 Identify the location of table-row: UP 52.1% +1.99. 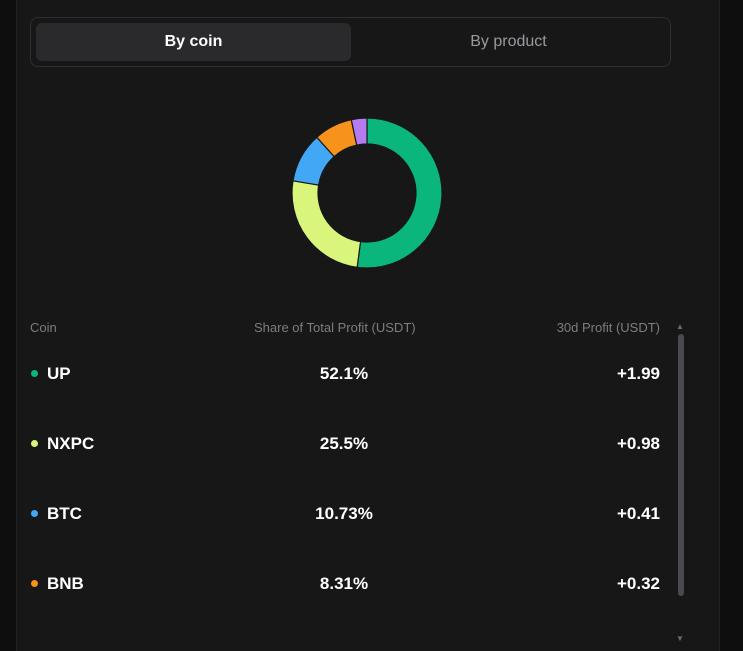
(345, 374).